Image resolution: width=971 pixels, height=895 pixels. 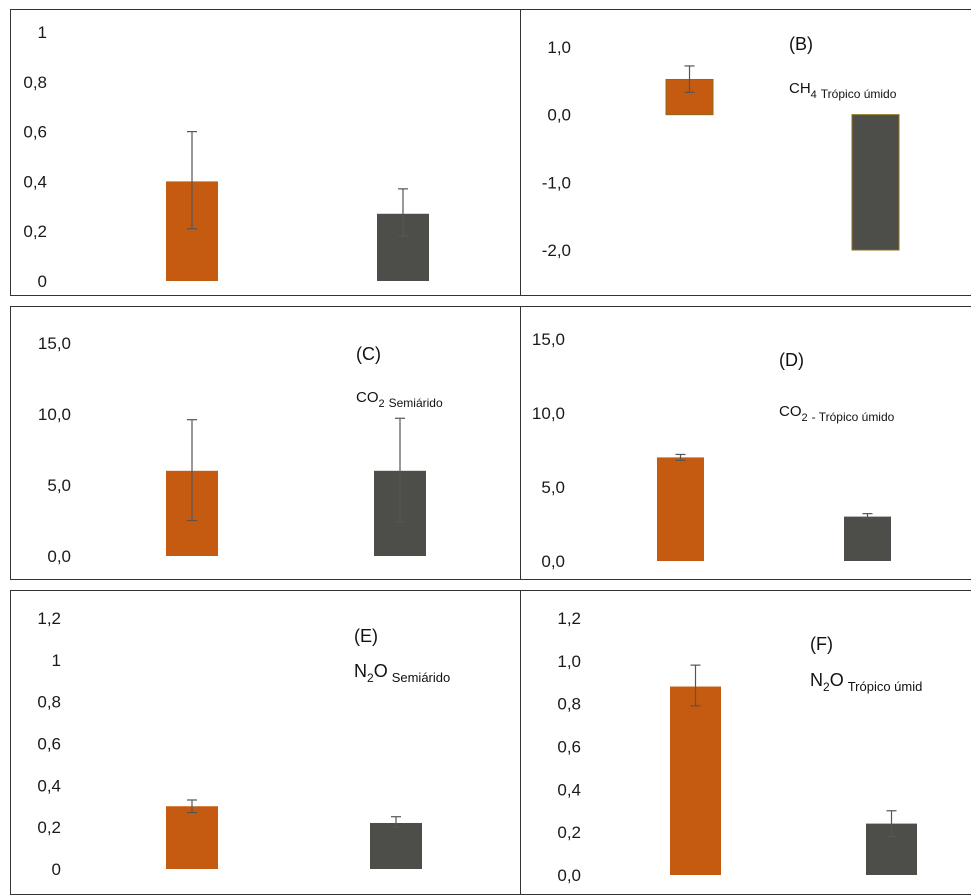 What do you see at coordinates (548, 413) in the screenshot?
I see `chart-d-ytick-2: 10,0` at bounding box center [548, 413].